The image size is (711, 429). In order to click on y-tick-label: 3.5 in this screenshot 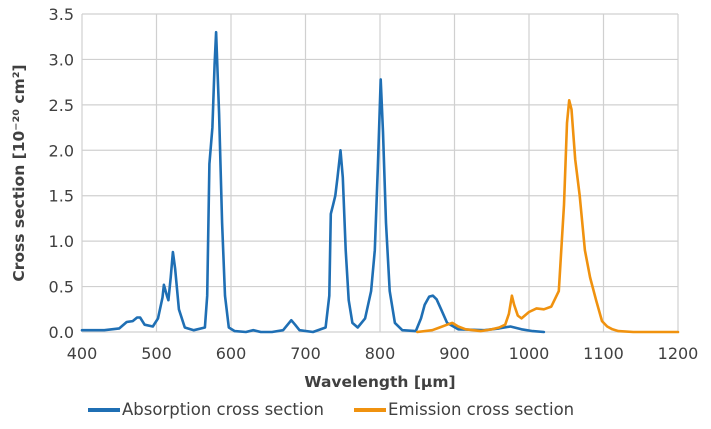, I will do `click(61, 14)`.